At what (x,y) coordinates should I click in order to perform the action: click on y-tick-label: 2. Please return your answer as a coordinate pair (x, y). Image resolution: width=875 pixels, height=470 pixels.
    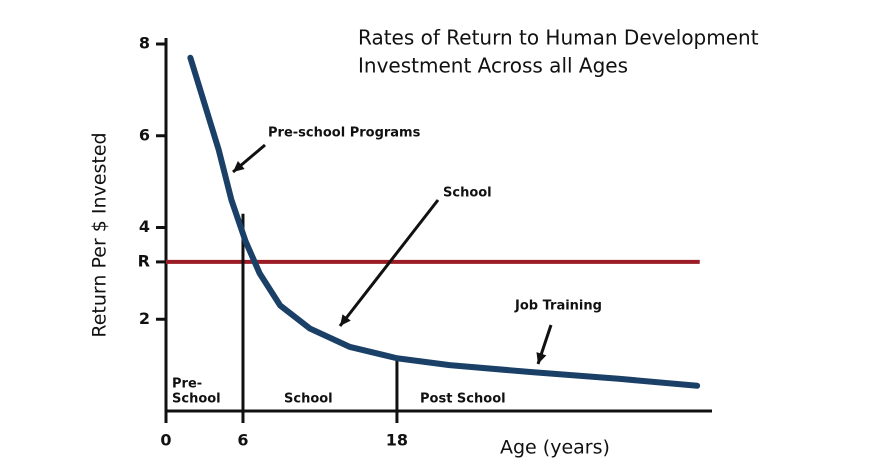
    Looking at the image, I should click on (144, 318).